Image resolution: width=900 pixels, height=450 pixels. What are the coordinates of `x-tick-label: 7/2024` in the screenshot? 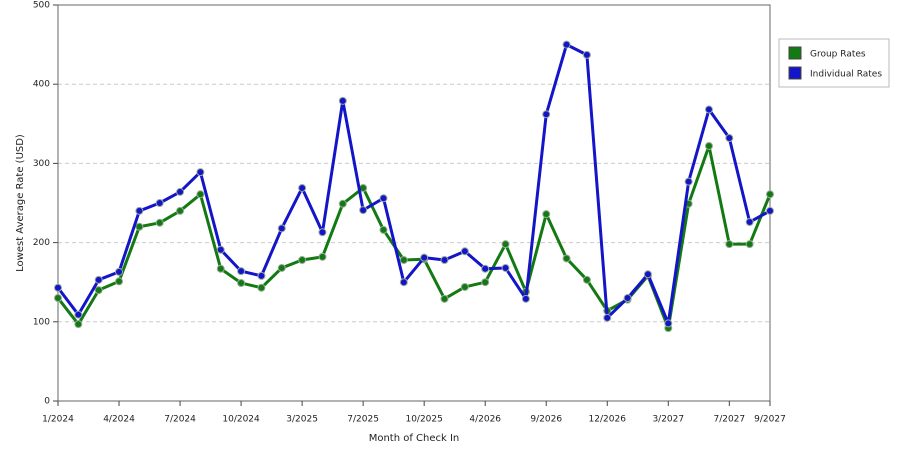 It's located at (180, 420).